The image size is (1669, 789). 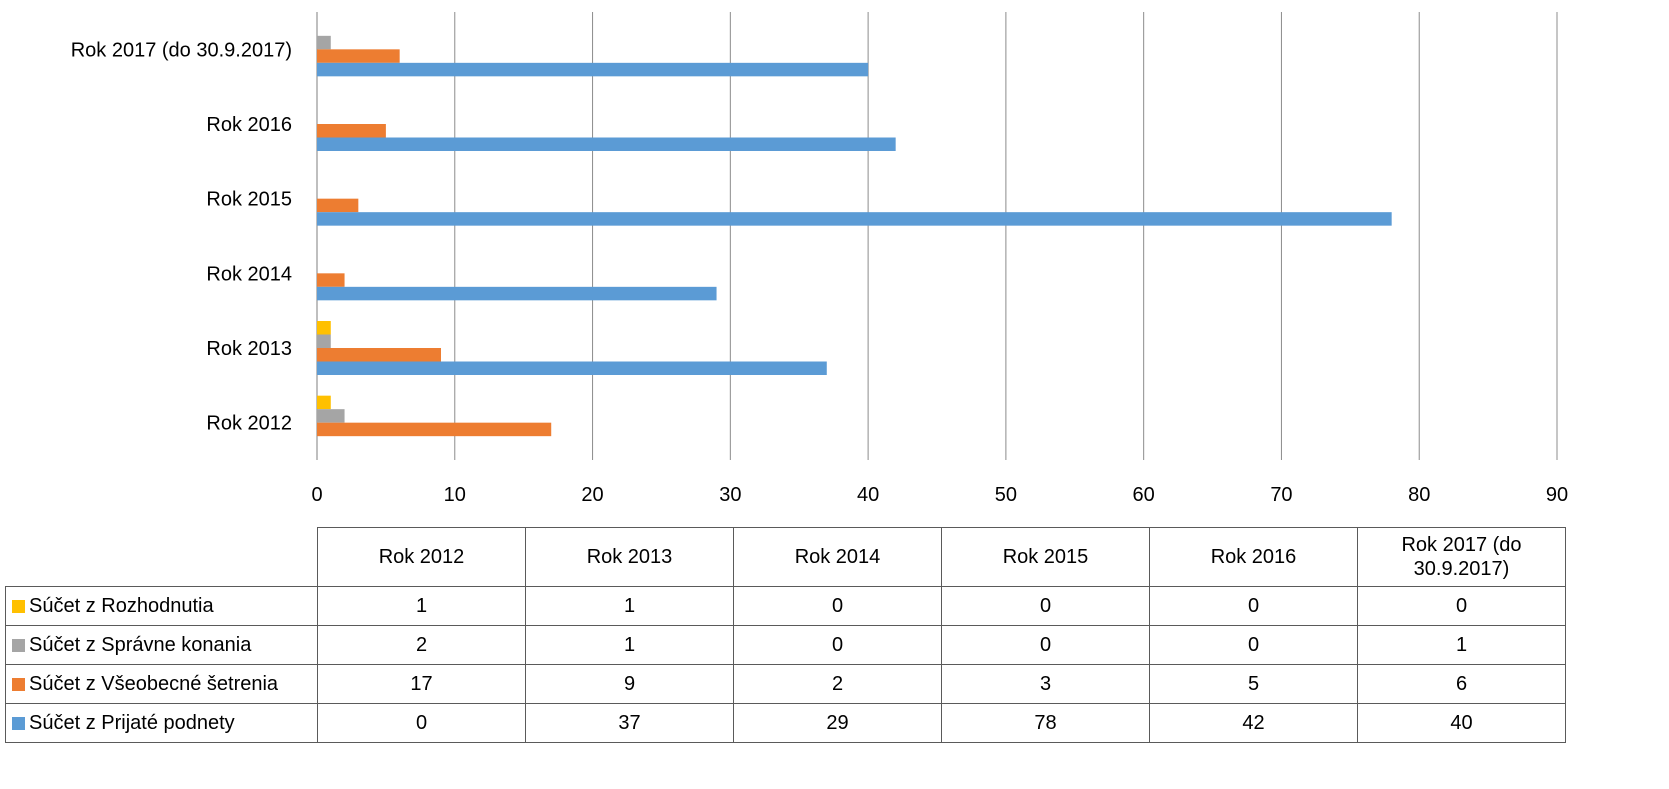 I want to click on table-cell: 42, so click(x=1253, y=723).